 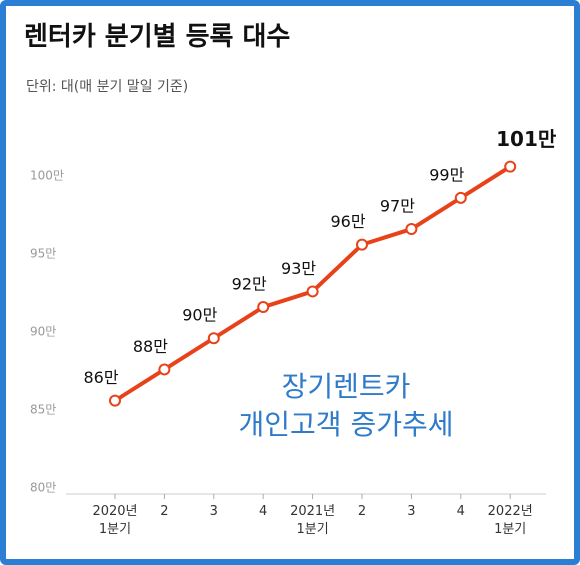 I want to click on x-tick-label: 2021년 1분기, so click(x=313, y=520).